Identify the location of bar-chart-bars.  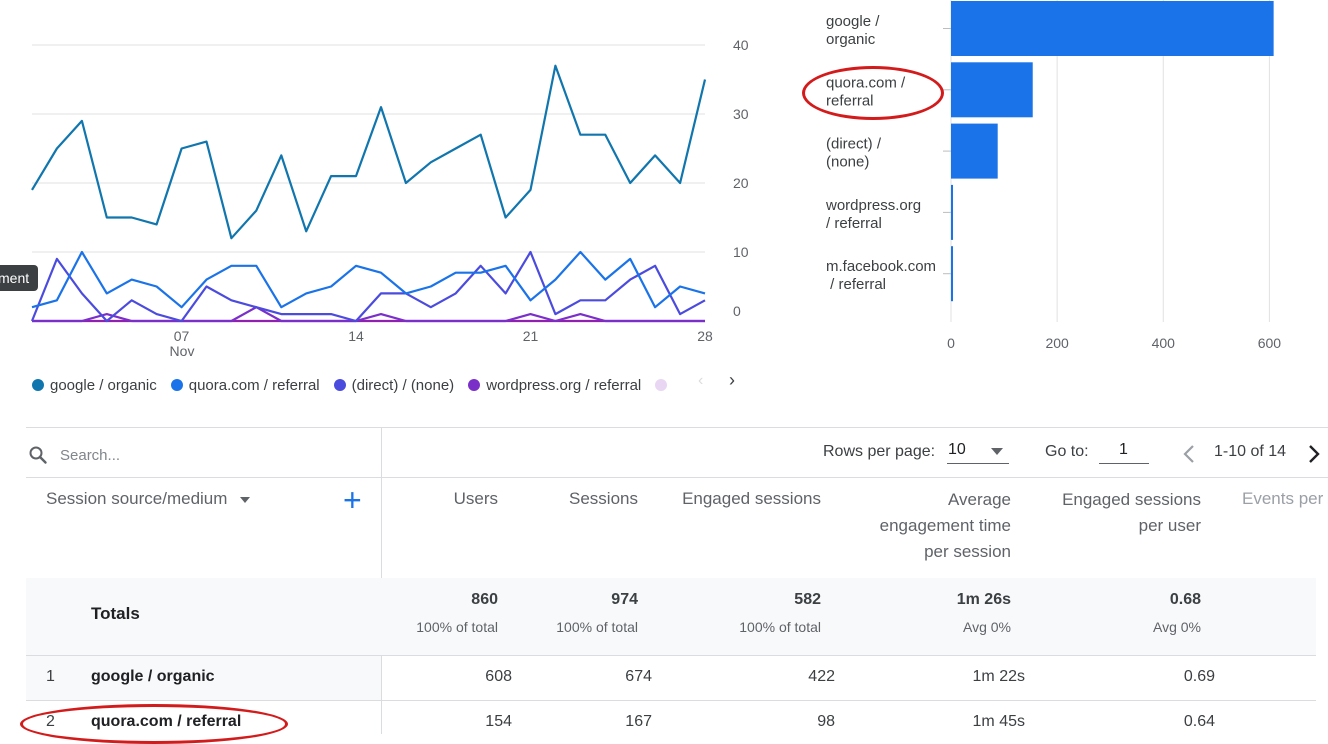
(1112, 151).